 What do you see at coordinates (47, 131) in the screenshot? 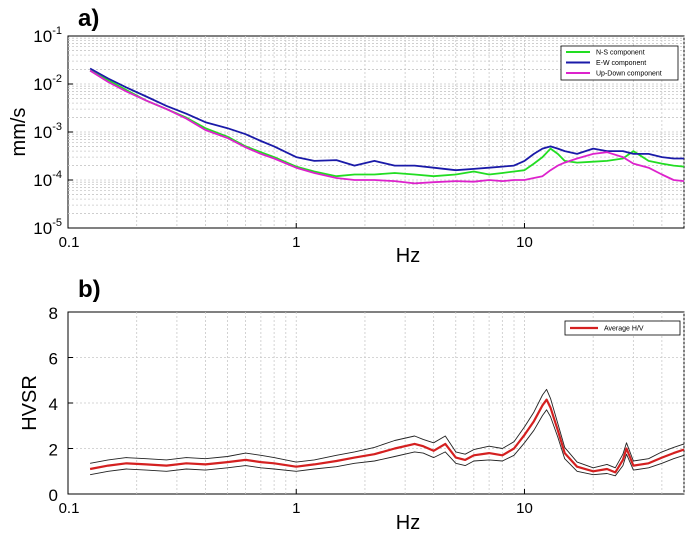
I see `y-tick-label: 10⁻³` at bounding box center [47, 131].